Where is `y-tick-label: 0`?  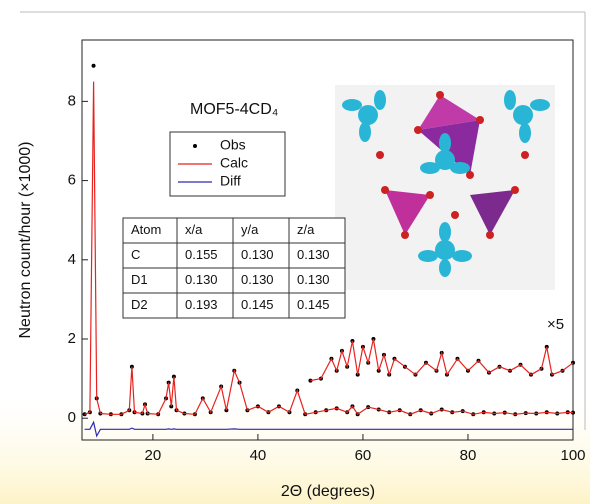 y-tick-label: 0 is located at coordinates (72, 417).